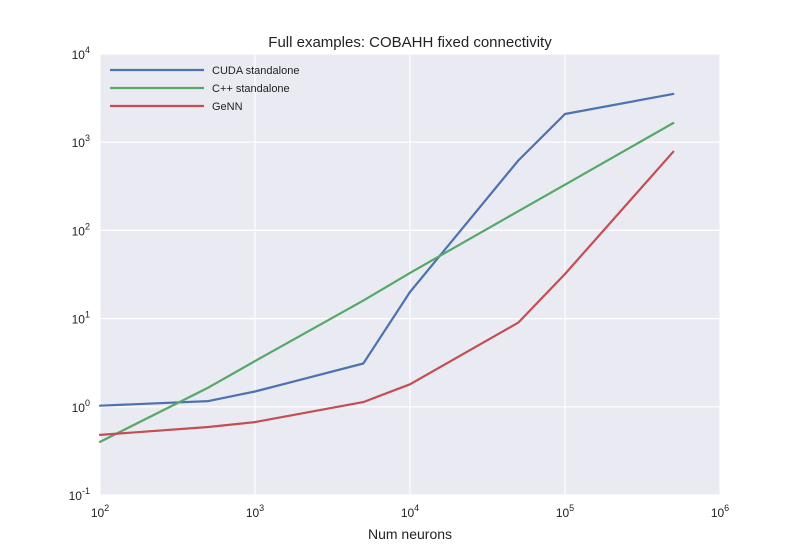  I want to click on x-tick-label: 10⁴, so click(410, 511).